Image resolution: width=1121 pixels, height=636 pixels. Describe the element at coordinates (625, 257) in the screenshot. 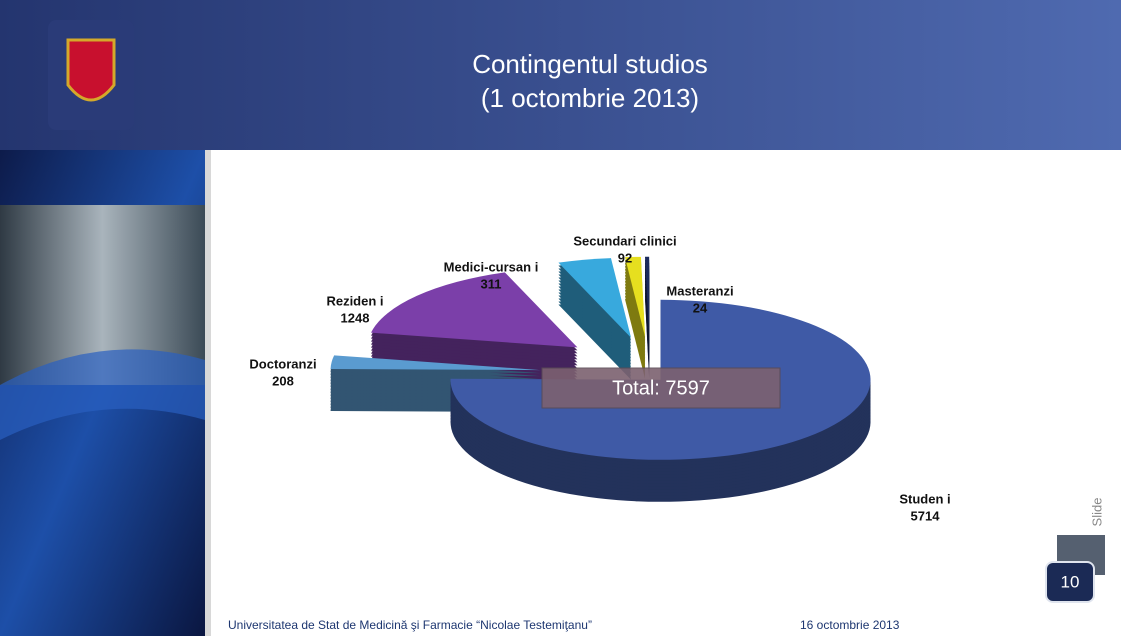

I see `slice-value-label: 92` at that location.